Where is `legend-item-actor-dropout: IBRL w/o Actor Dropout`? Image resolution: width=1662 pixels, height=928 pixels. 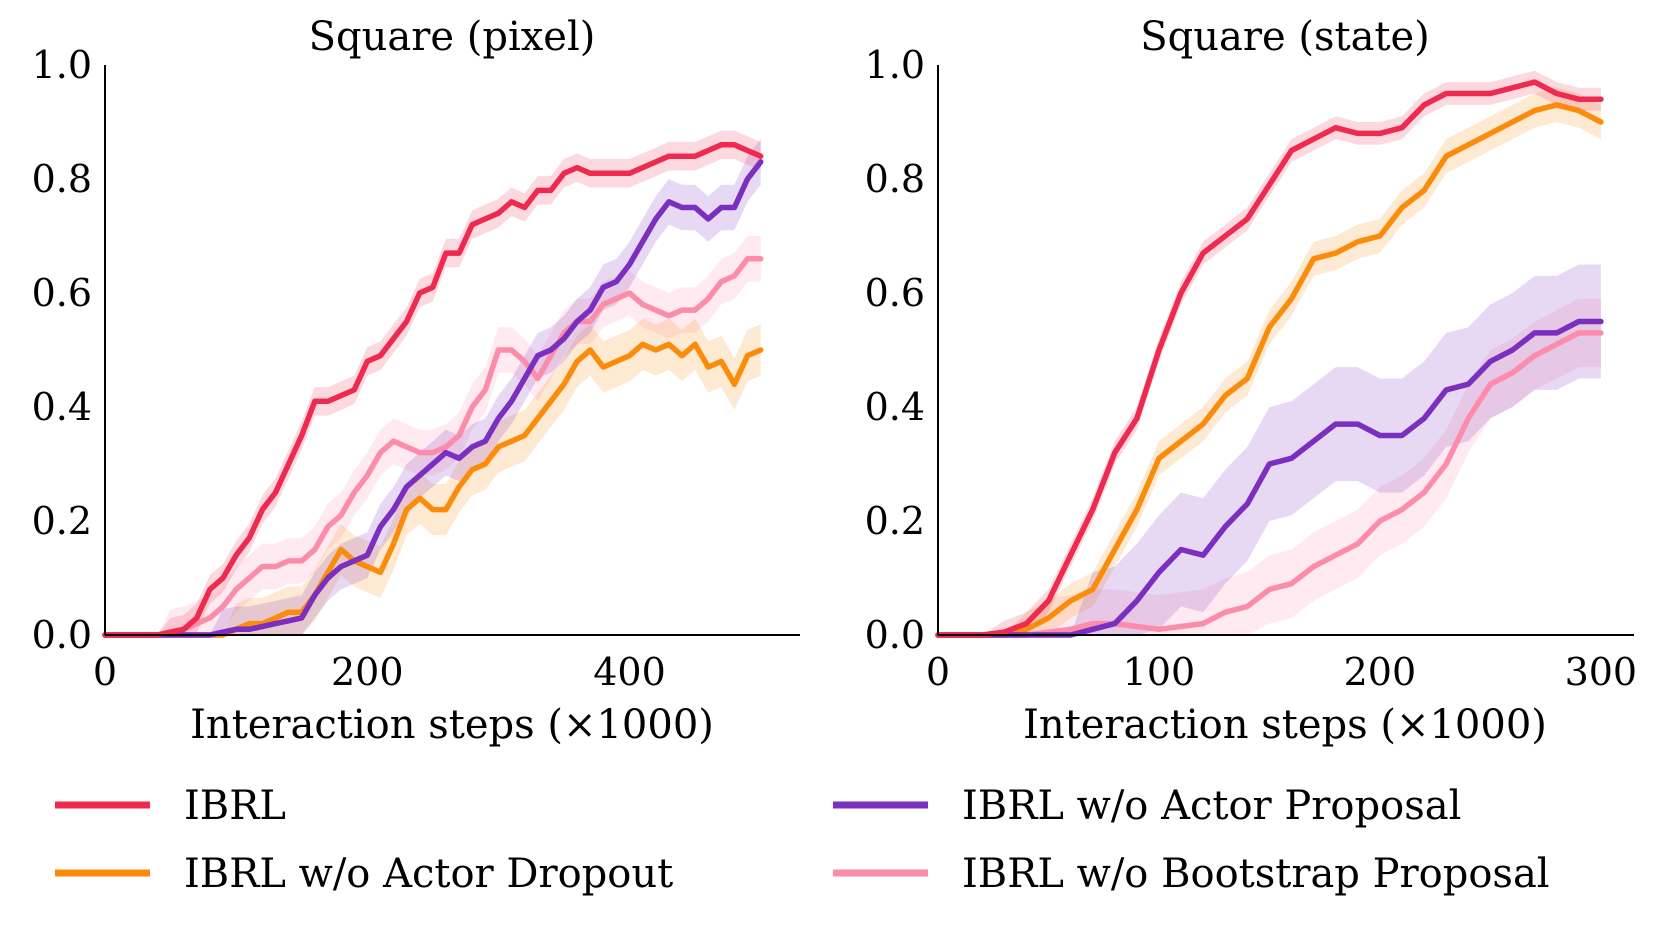 legend-item-actor-dropout: IBRL w/o Actor Dropout is located at coordinates (364, 874).